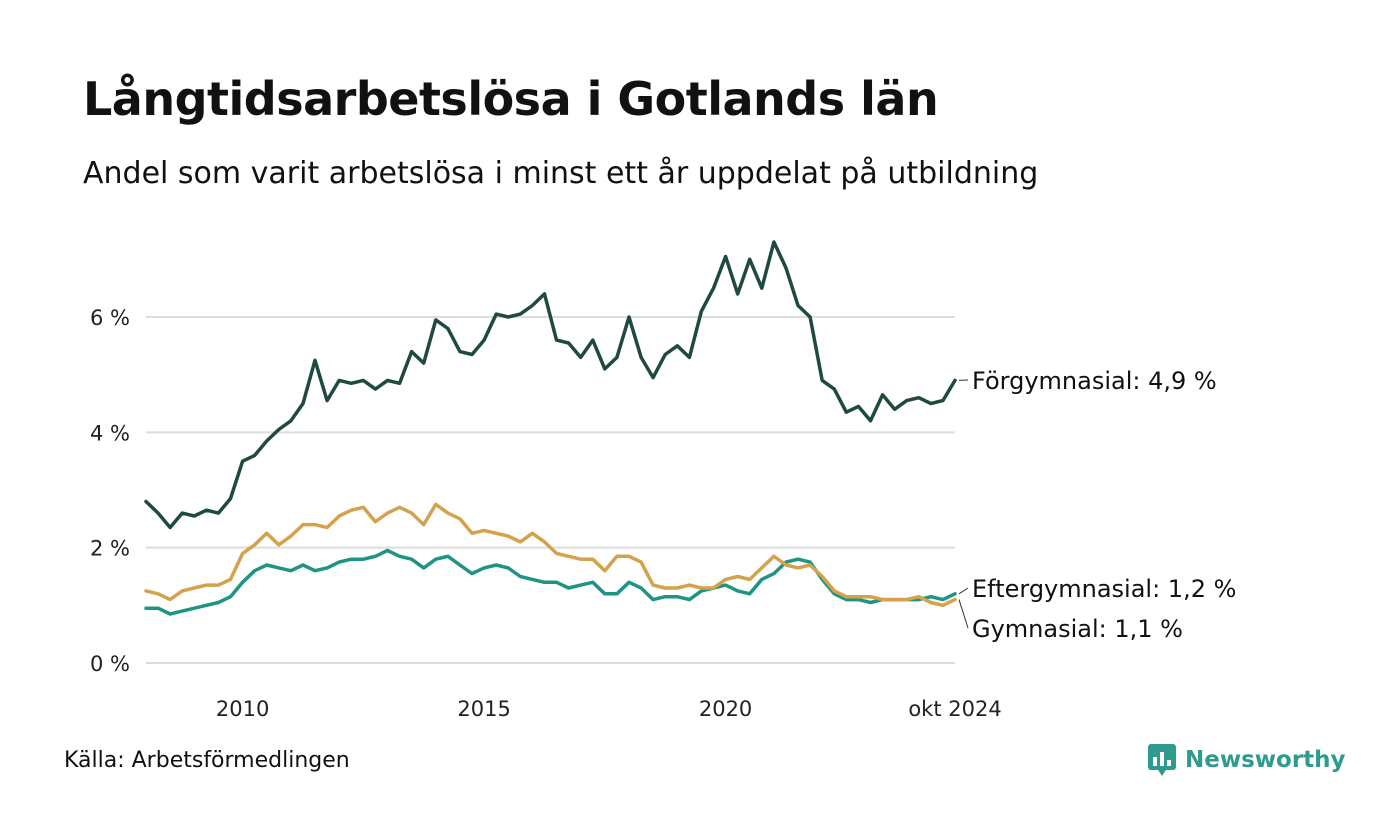 The height and width of the screenshot is (840, 1400). What do you see at coordinates (110, 491) in the screenshot?
I see `y-axis: 0 % 2 % 4 % 6 %` at bounding box center [110, 491].